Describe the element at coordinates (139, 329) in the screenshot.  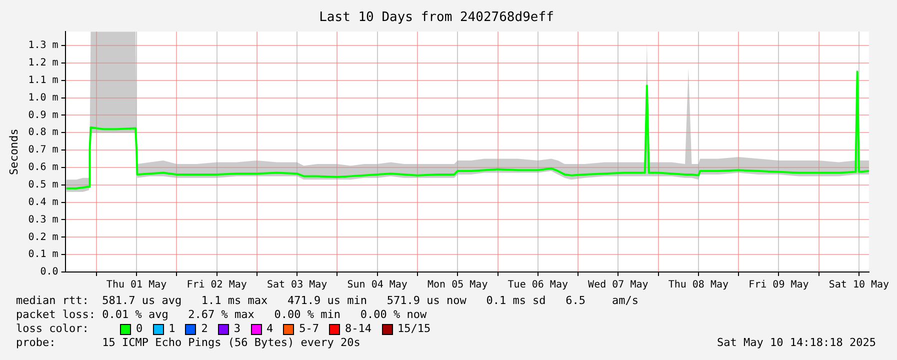
I see `legend-label: 0` at that location.